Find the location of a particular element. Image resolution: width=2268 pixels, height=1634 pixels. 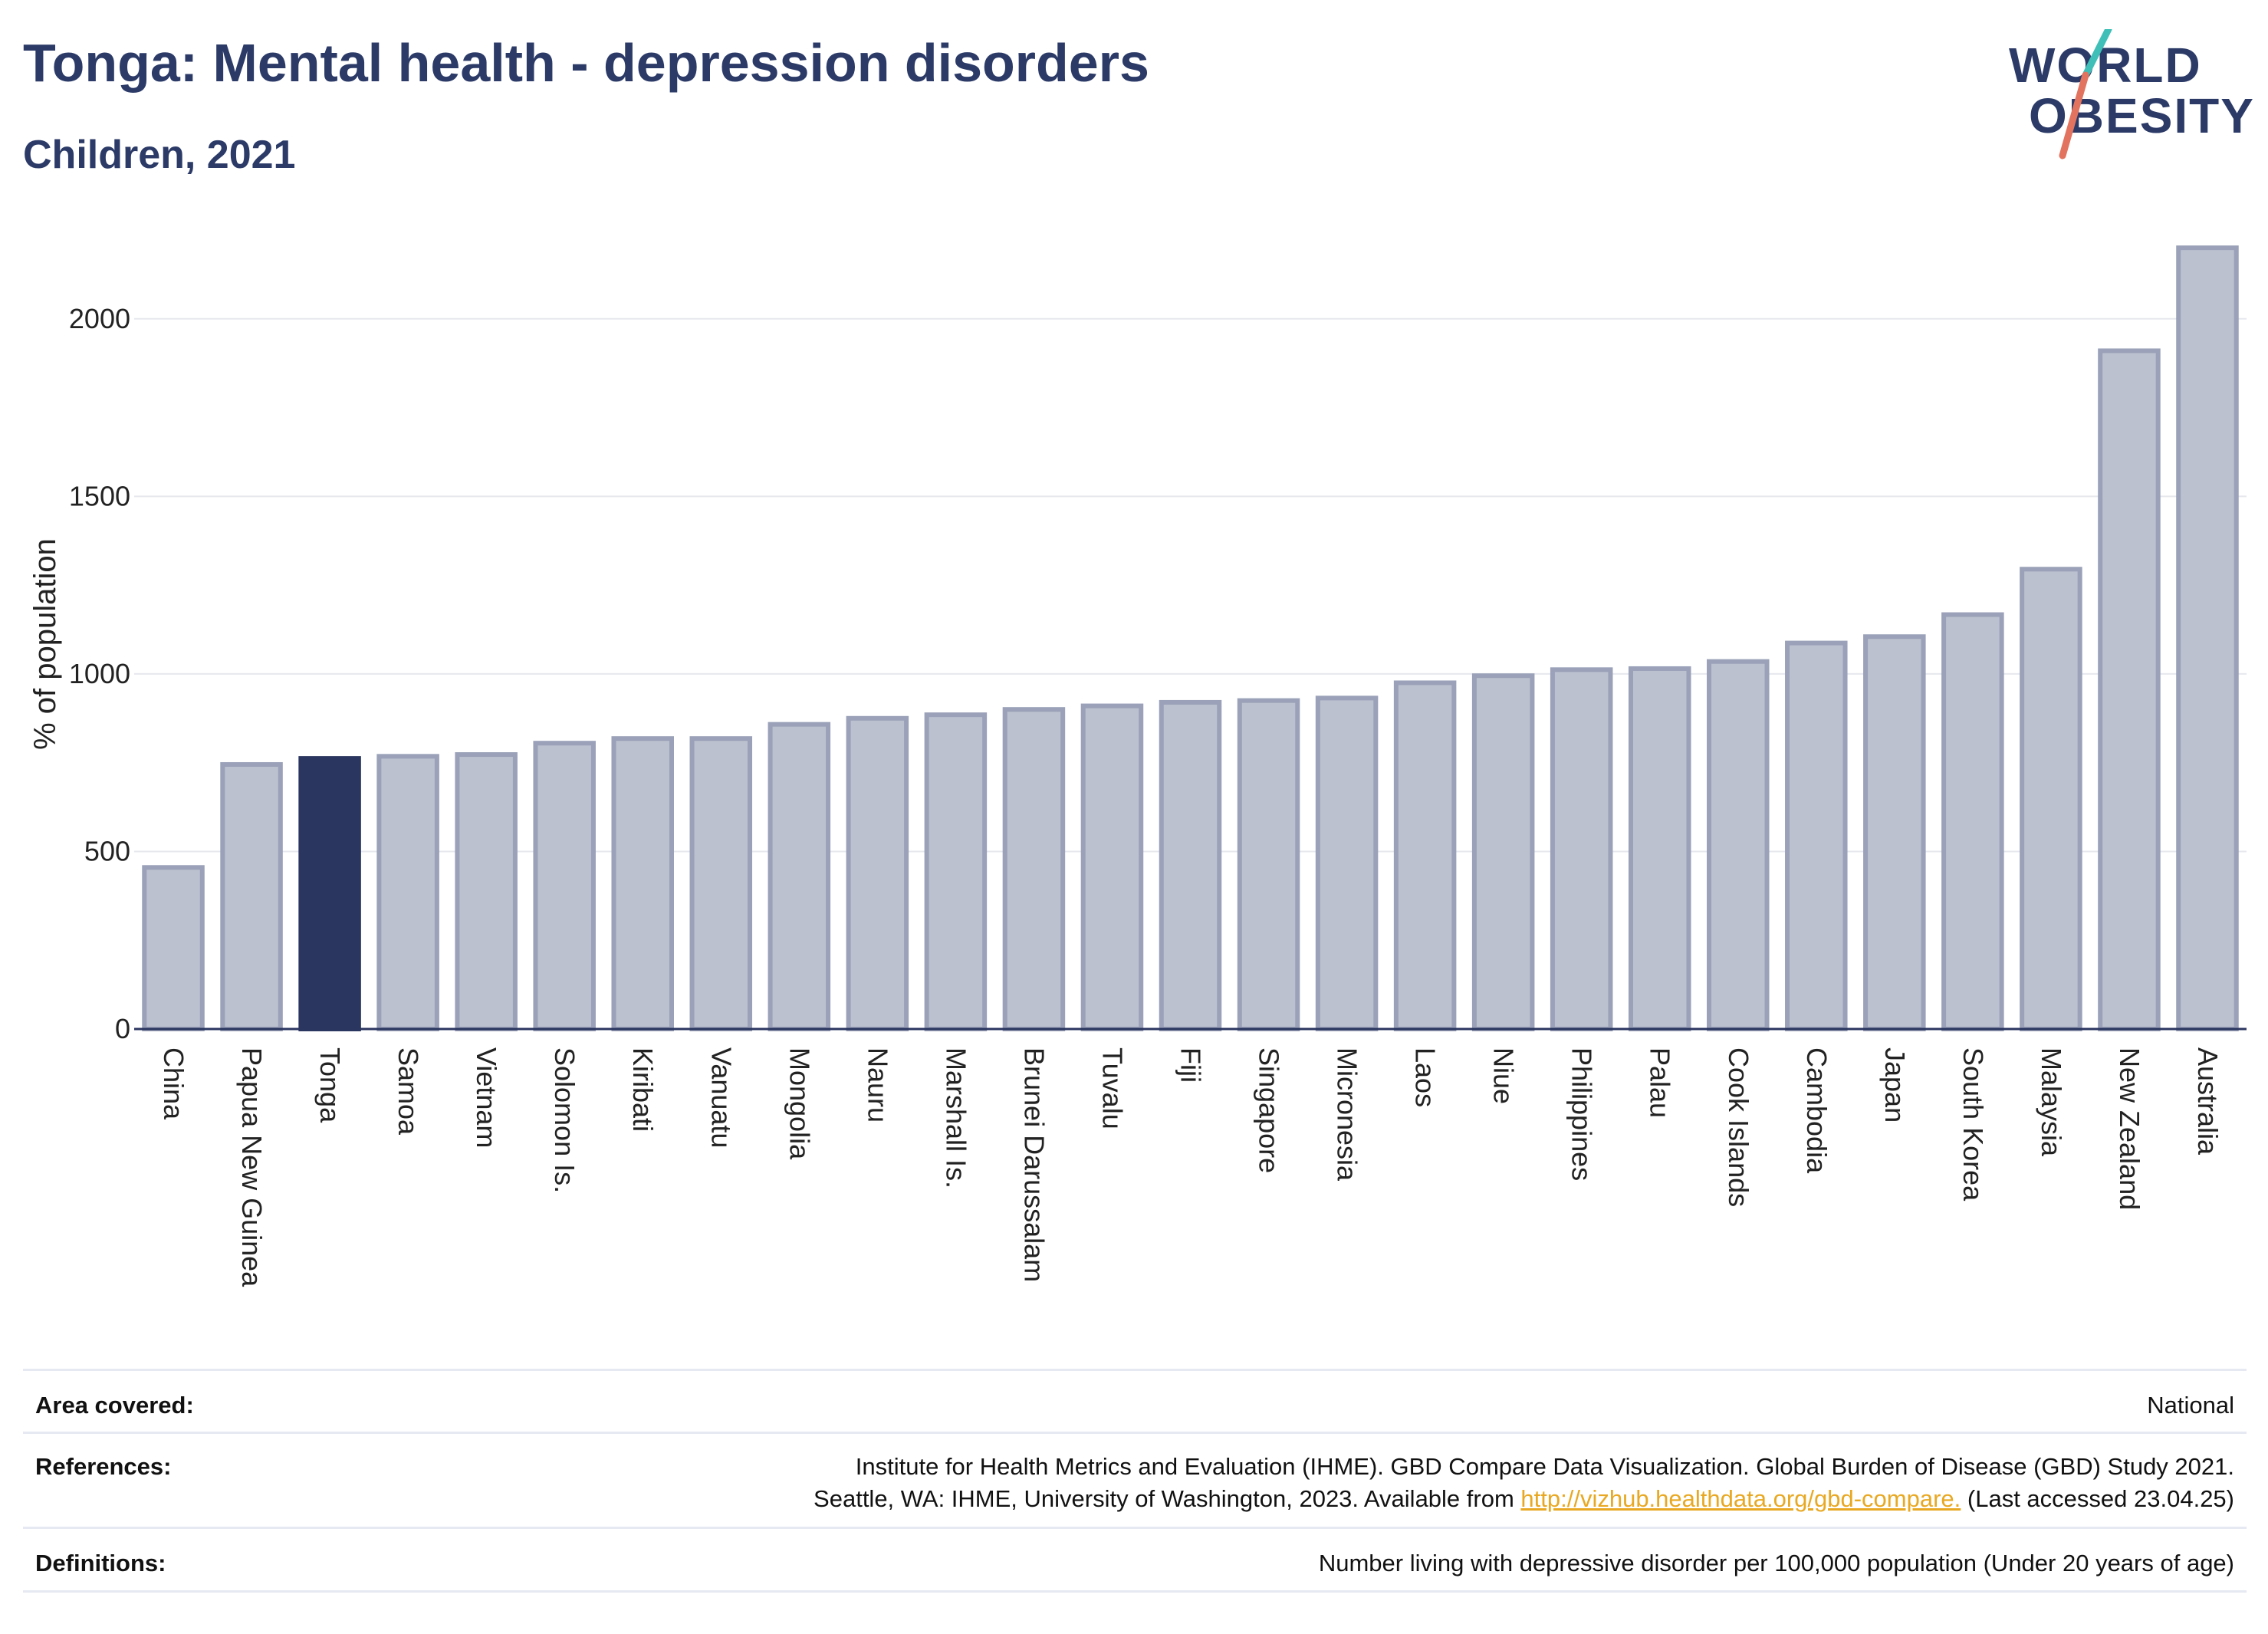

x-tick-label: Vanuatu is located at coordinates (721, 1098).